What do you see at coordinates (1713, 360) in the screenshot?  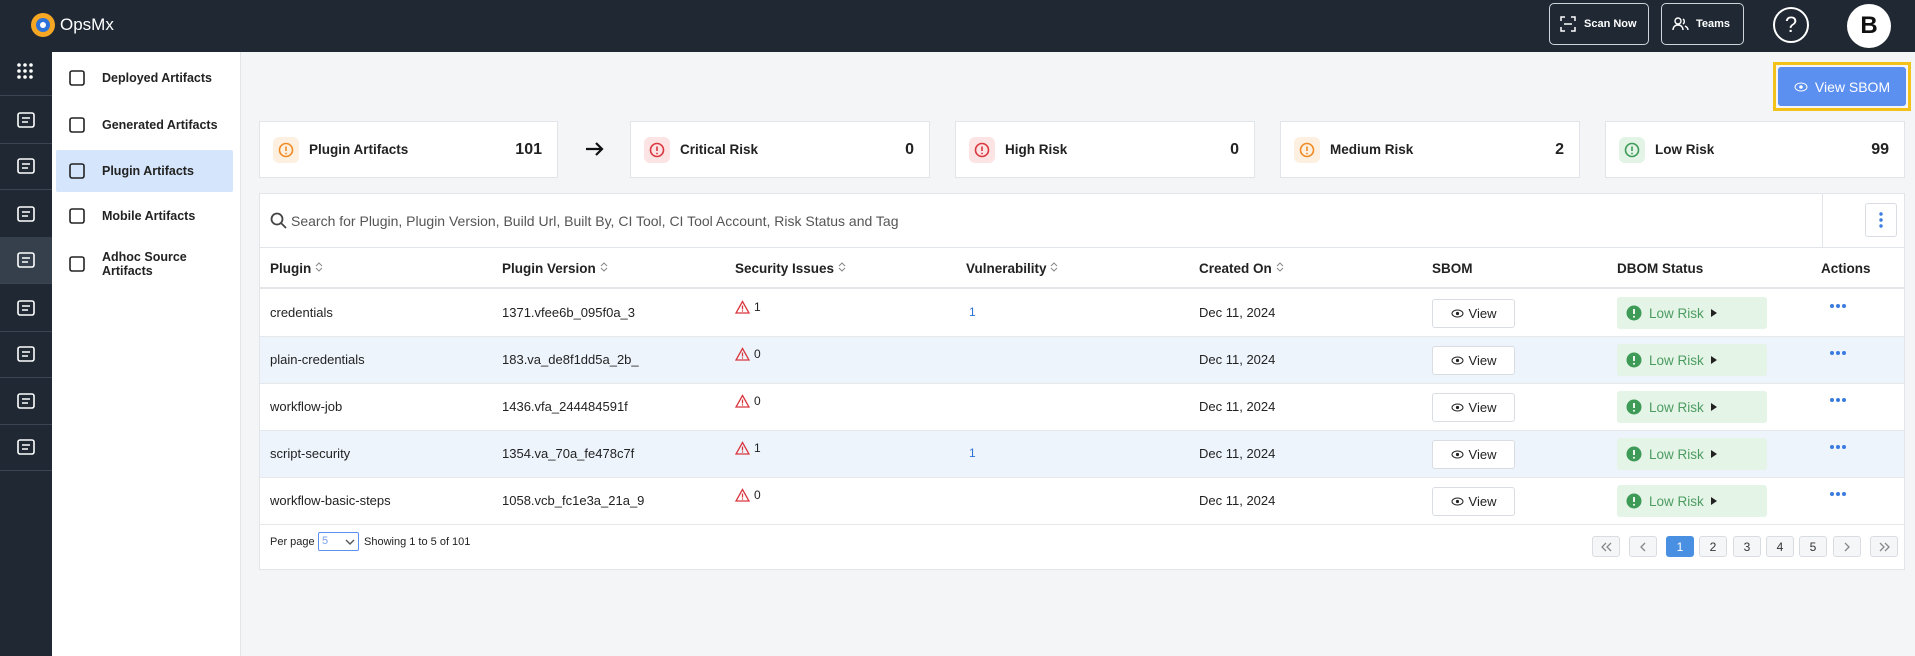 I see `caret-icon` at bounding box center [1713, 360].